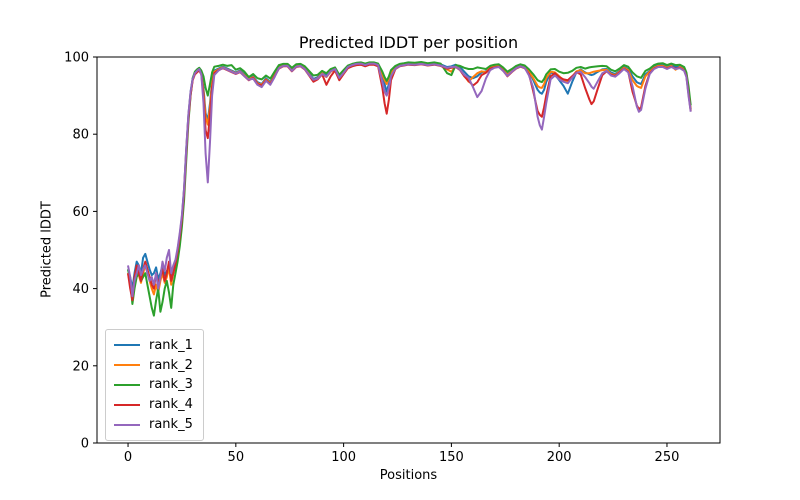 The image size is (800, 500). What do you see at coordinates (171, 385) in the screenshot?
I see `legend-label: rank_3` at bounding box center [171, 385].